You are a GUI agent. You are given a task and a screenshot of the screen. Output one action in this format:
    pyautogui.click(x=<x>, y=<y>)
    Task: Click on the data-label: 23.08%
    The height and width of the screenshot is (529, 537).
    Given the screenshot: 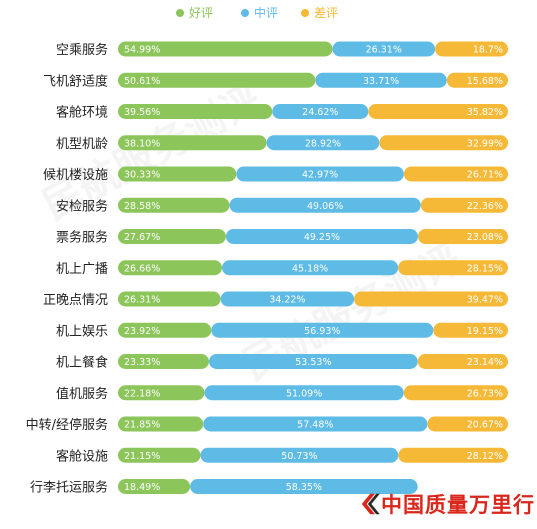 What is the action you would take?
    pyautogui.click(x=485, y=237)
    